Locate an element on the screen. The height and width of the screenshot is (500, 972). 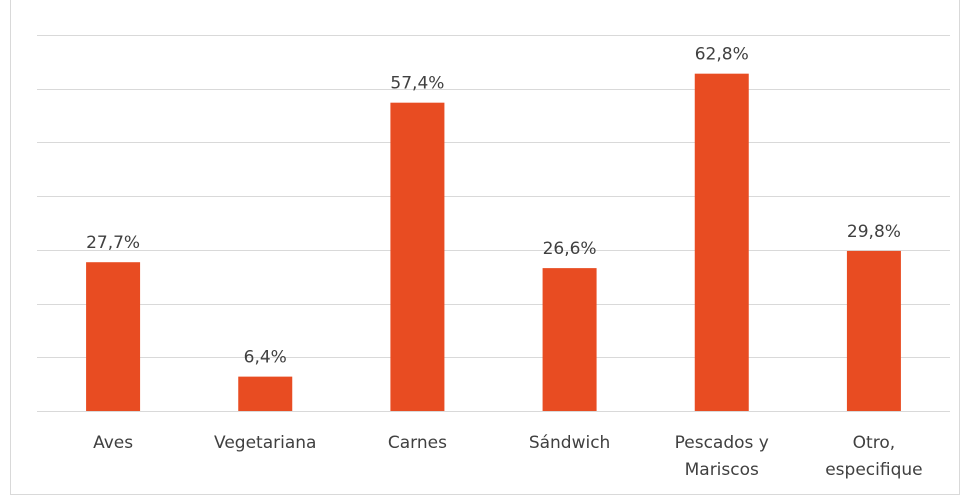
x-tick-label: Pescados y is located at coordinates (722, 443).